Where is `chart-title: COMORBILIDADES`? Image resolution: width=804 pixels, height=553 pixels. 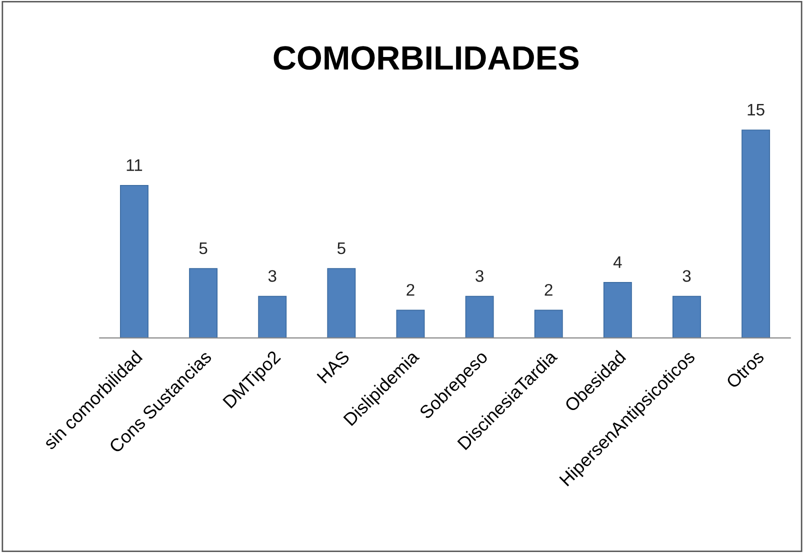
chart-title: COMORBILIDADES is located at coordinates (426, 58).